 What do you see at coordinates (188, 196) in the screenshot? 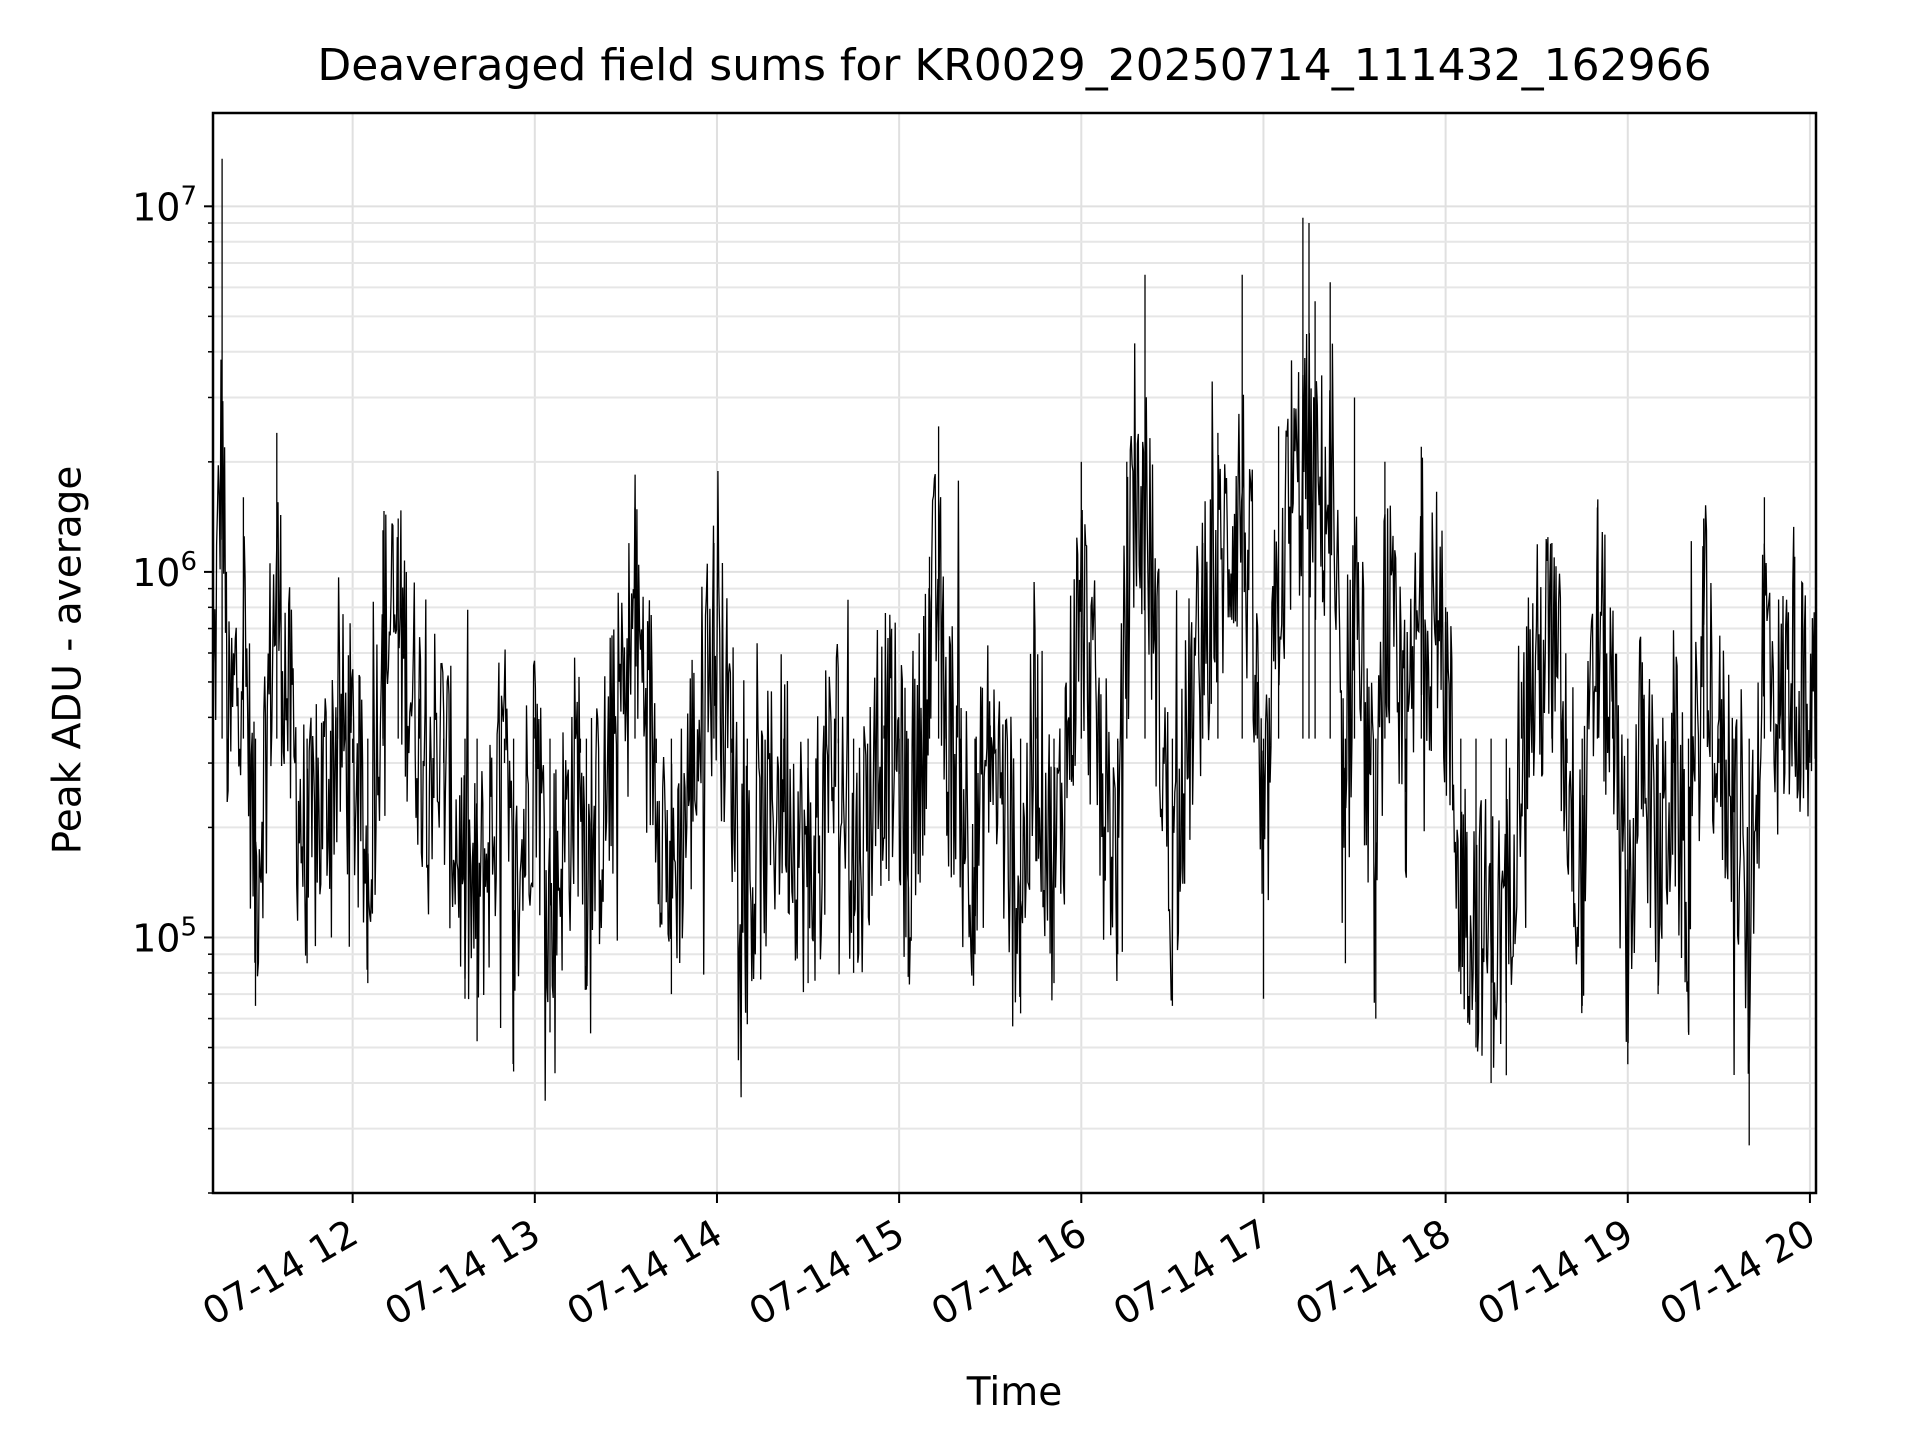
I see `y-tick-exponent: 7` at bounding box center [188, 196].